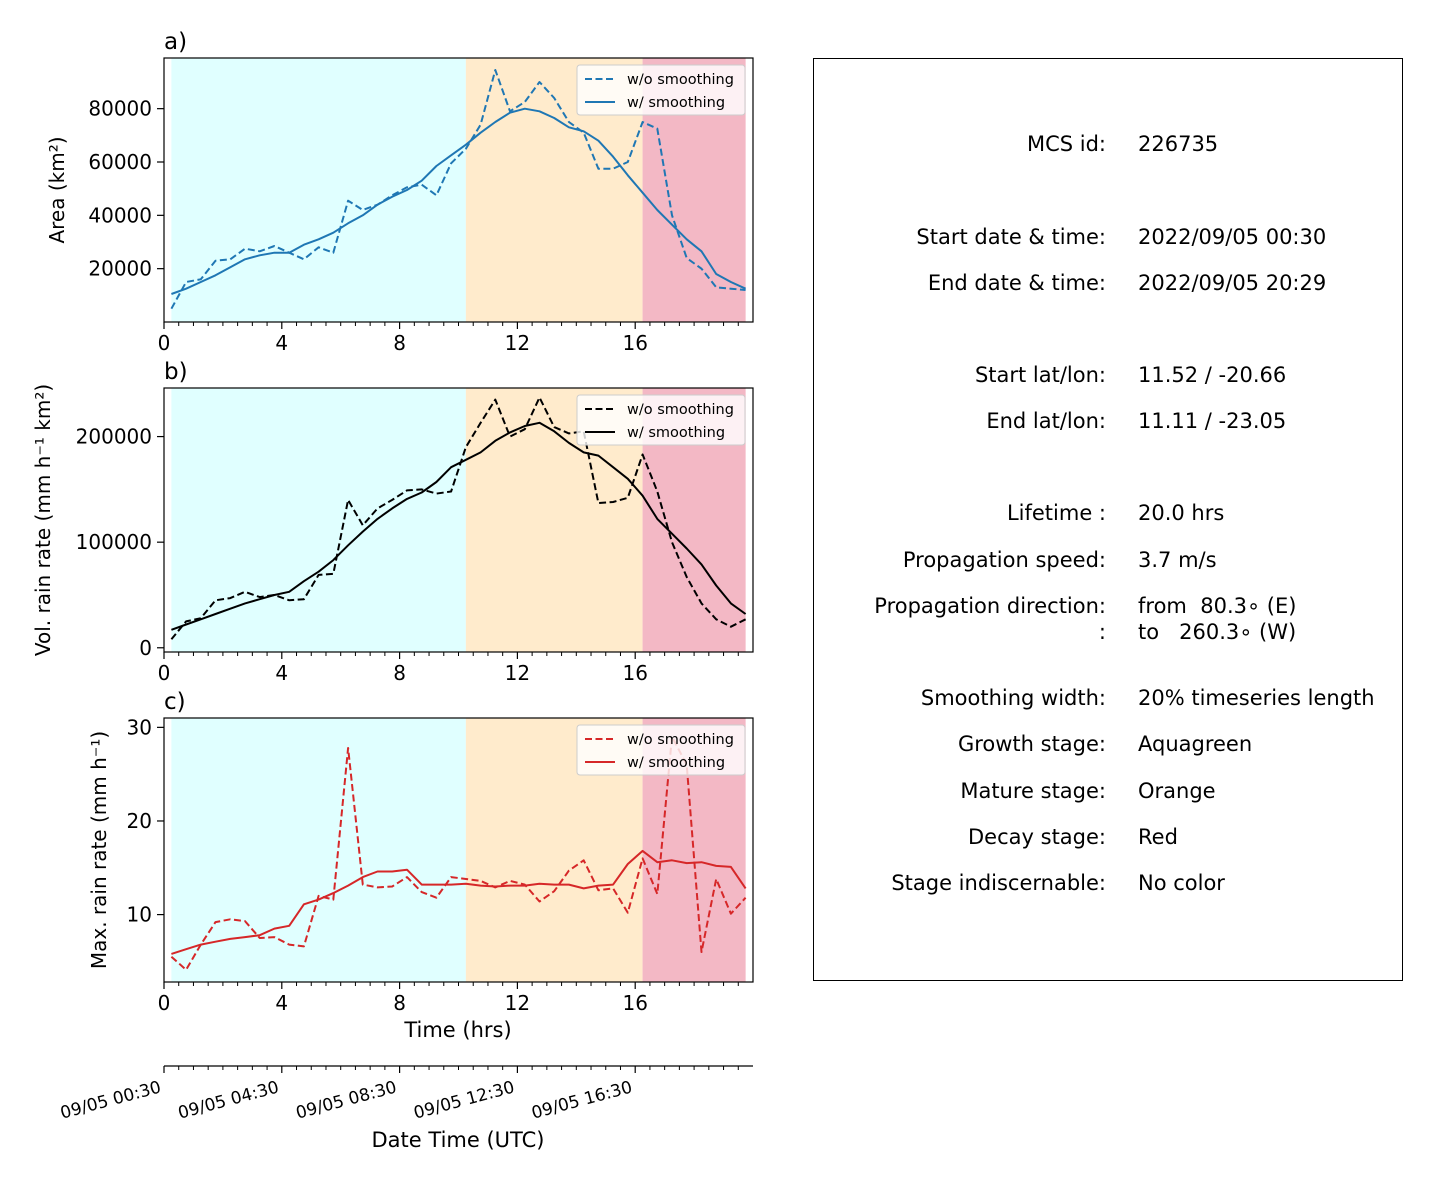  Describe the element at coordinates (457, 1030) in the screenshot. I see `x-axis-label-hours: Time (hrs)` at that location.